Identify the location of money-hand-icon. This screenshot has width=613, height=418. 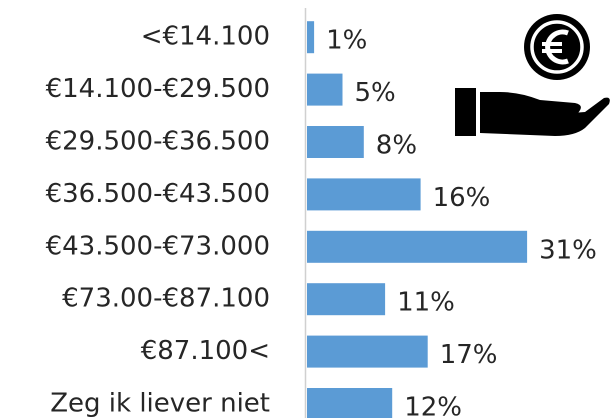
(532, 75).